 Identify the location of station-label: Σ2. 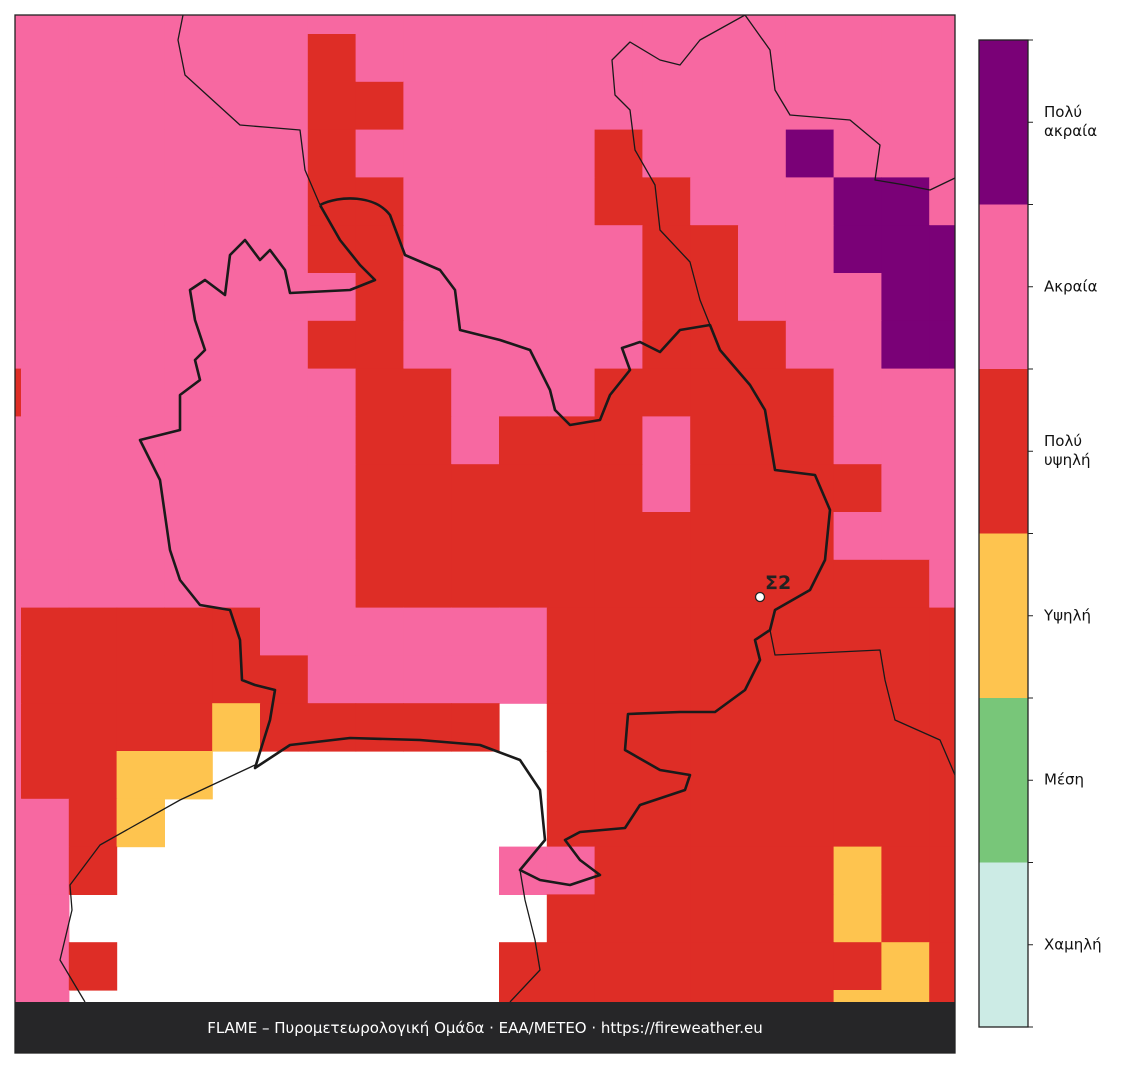
(778, 583).